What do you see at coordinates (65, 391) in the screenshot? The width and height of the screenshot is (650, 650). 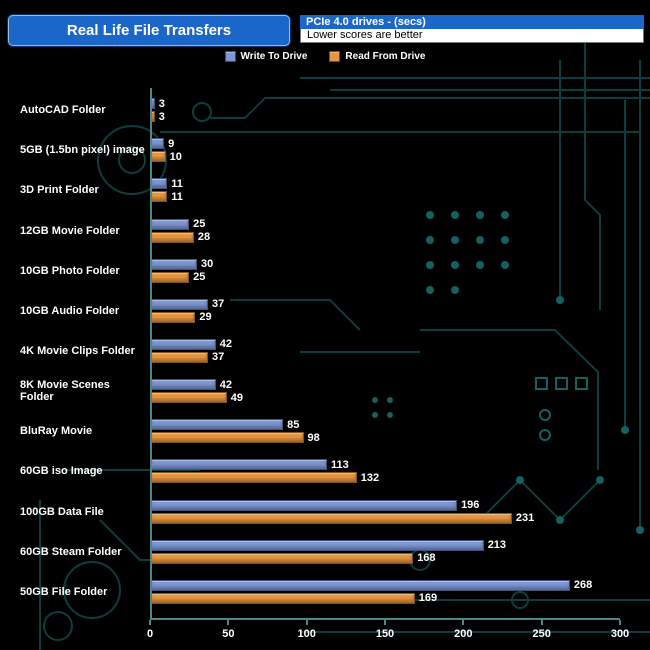 I see `category-label: 8K Movie Scenes Folder` at bounding box center [65, 391].